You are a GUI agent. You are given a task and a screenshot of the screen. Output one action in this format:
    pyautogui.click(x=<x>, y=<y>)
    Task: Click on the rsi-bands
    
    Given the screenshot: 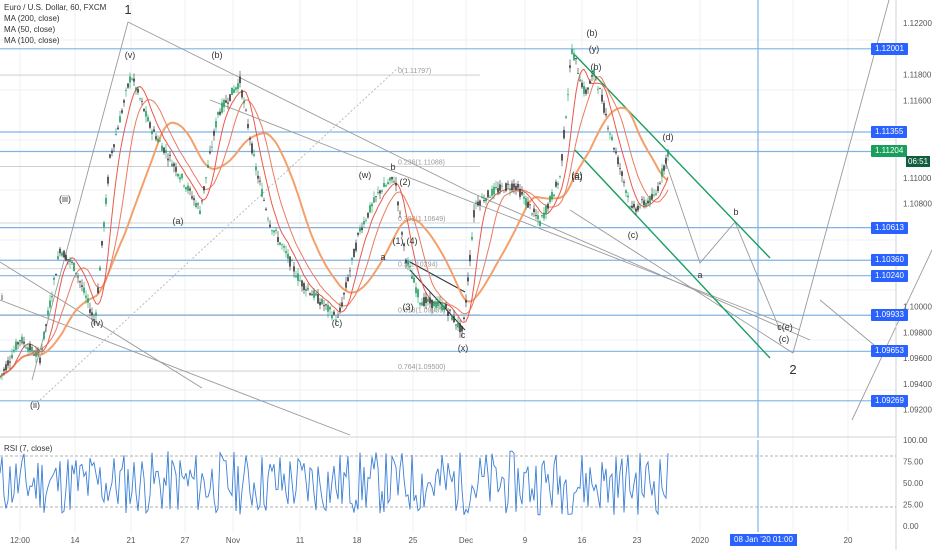 What is the action you would take?
    pyautogui.click(x=448, y=481)
    